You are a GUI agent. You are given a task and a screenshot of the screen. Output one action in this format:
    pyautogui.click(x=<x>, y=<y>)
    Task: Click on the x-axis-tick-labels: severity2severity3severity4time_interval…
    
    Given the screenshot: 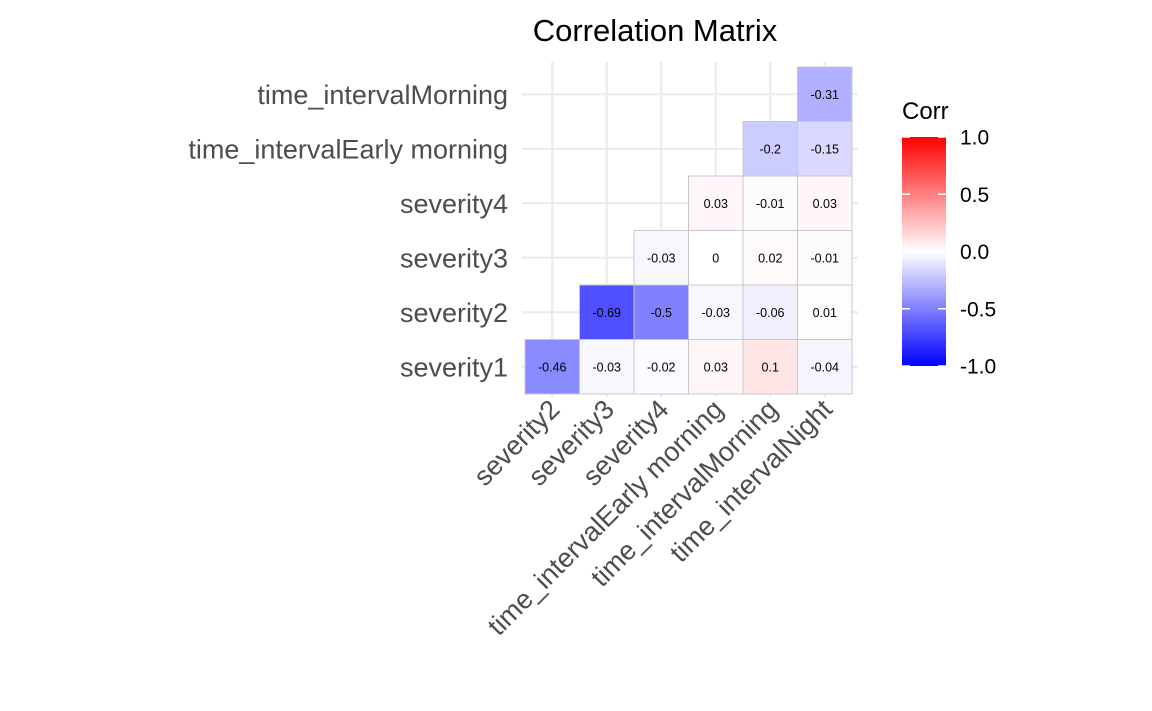 What is the action you would take?
    pyautogui.click(x=653, y=518)
    